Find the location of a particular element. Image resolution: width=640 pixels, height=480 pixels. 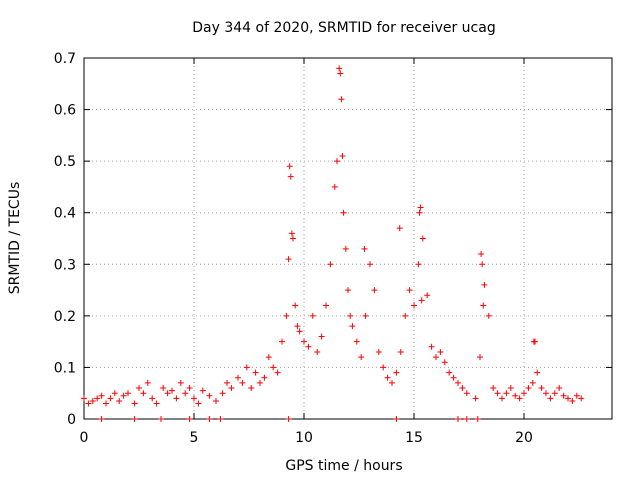

x-tick-label: 5 is located at coordinates (194, 438).